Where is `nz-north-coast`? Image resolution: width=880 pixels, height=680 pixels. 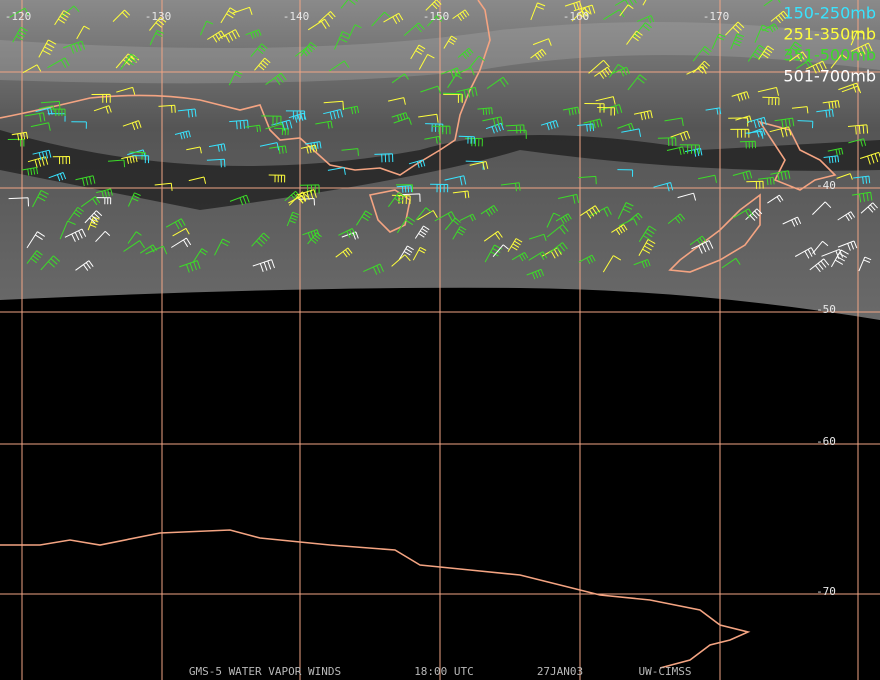 nz-north-coast is located at coordinates (797, 155).